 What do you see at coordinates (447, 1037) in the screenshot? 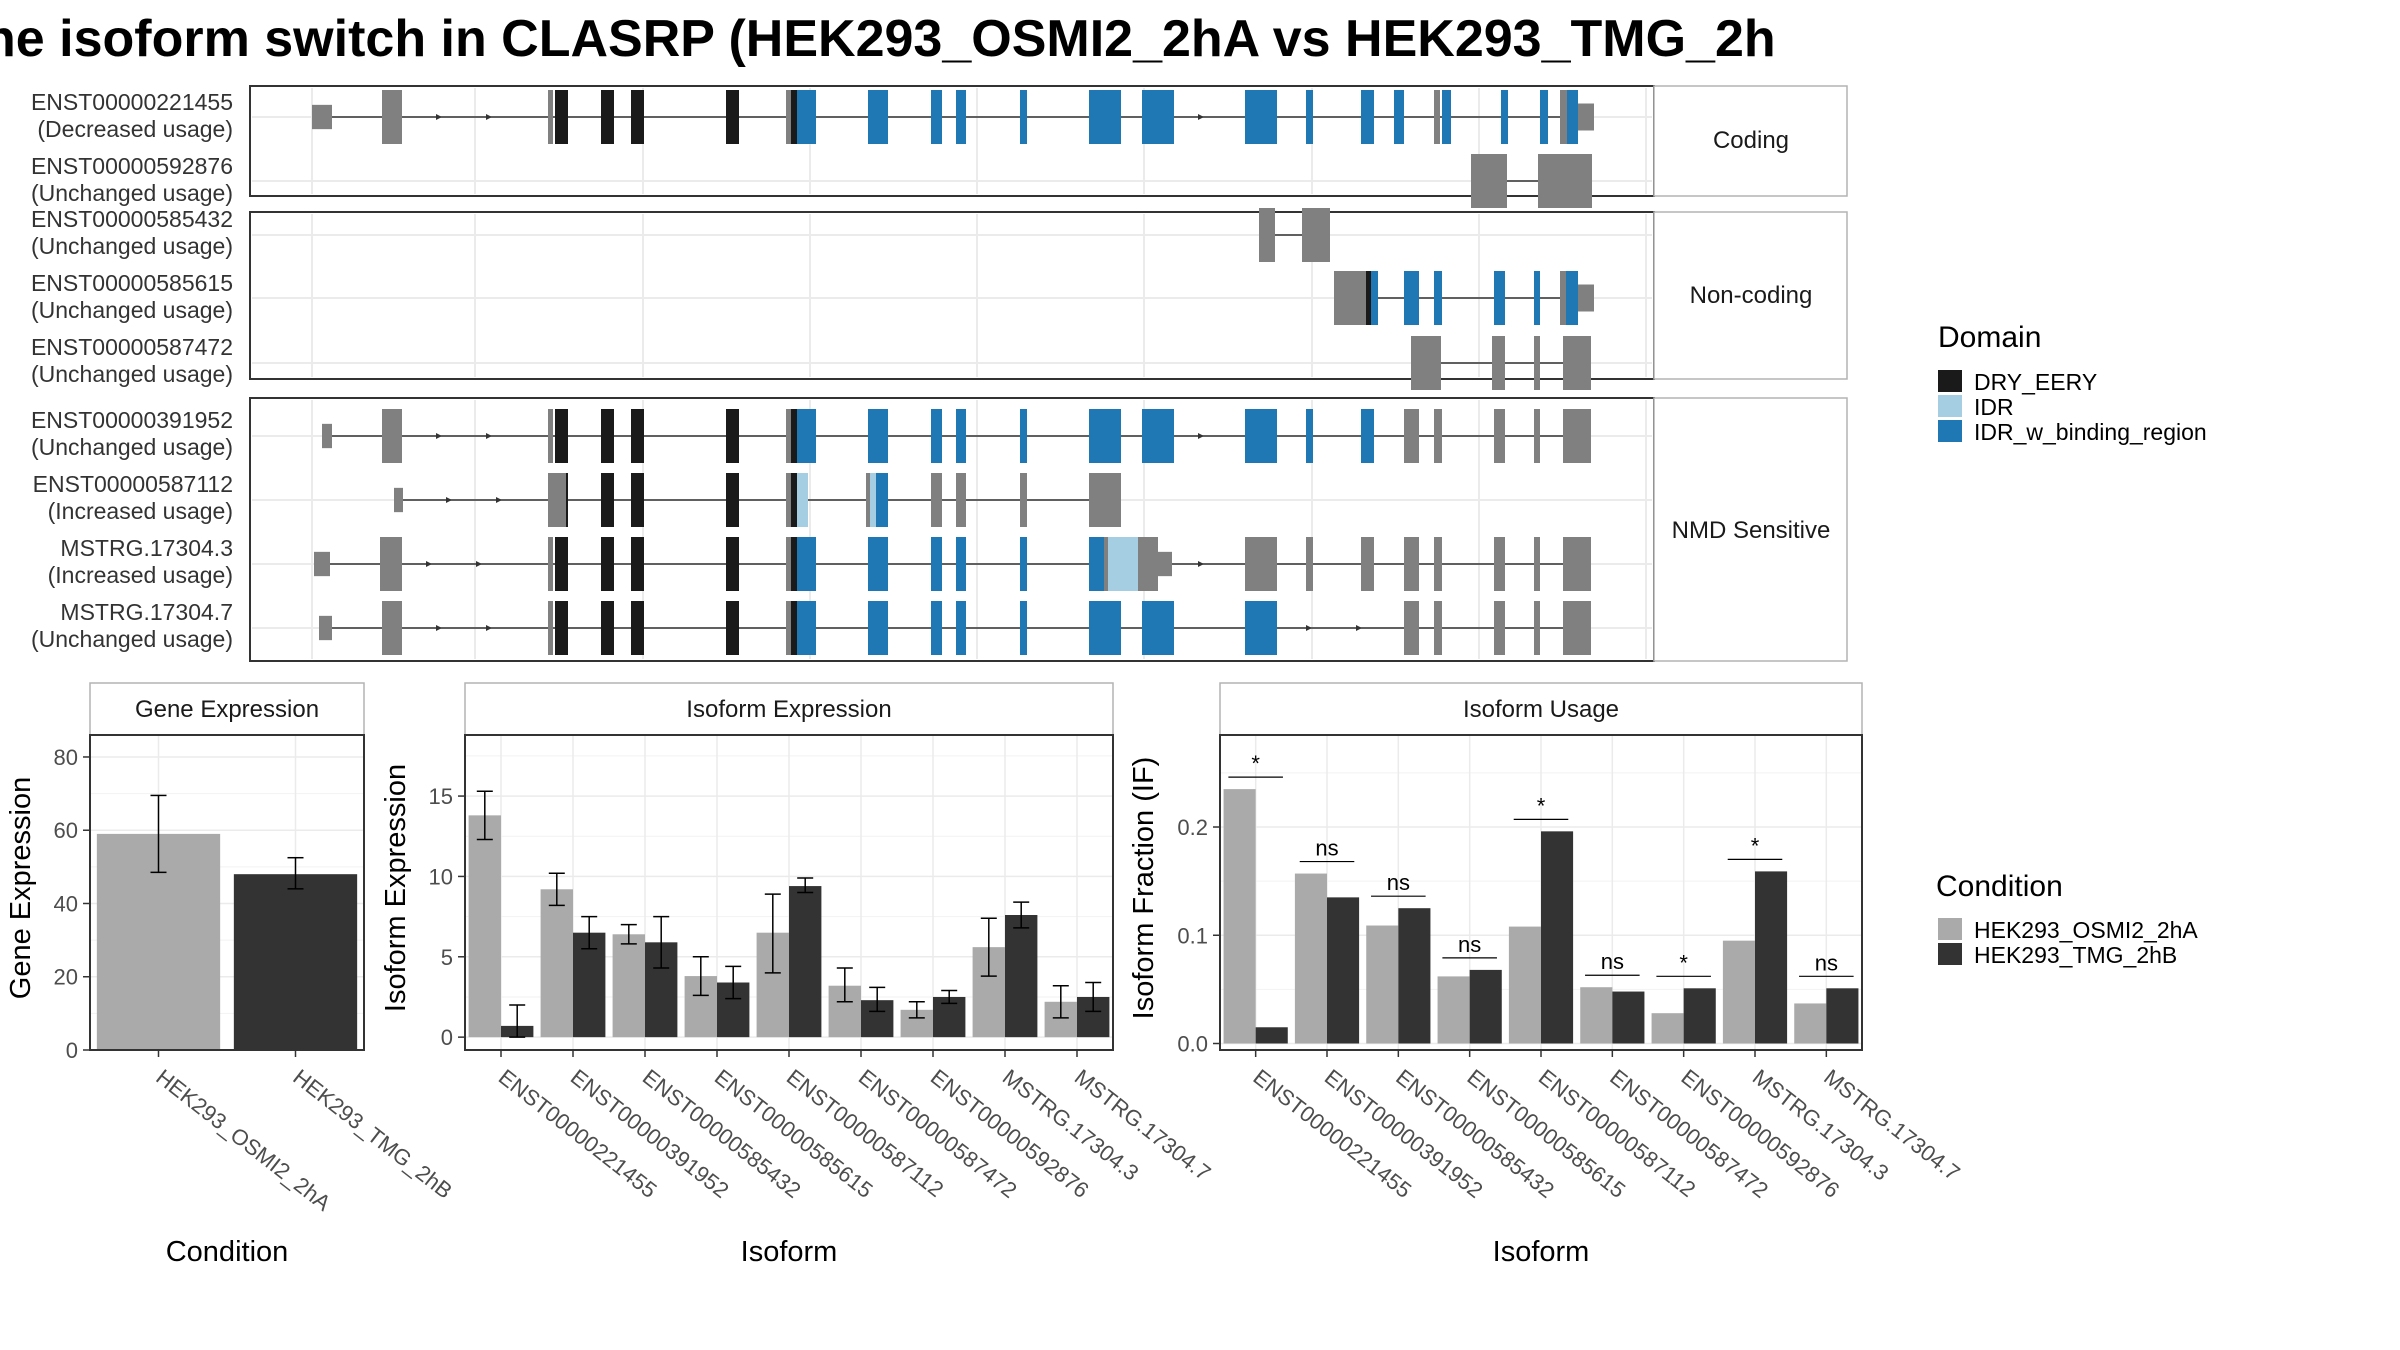
I see `y-tick-label: 0` at bounding box center [447, 1037].